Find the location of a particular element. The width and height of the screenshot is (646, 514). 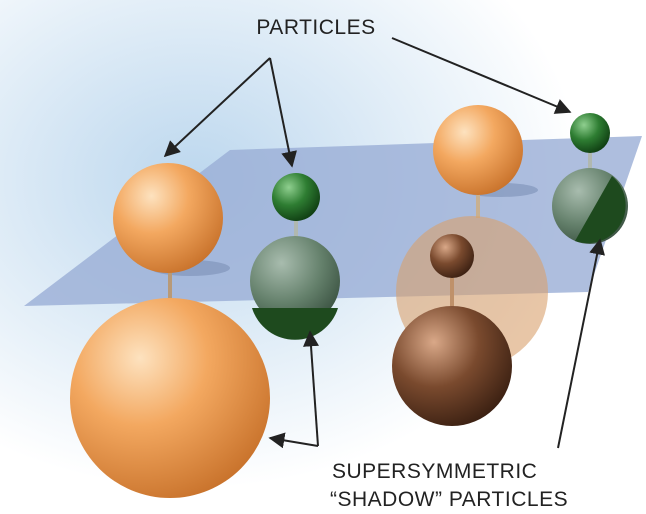

shadow-particle-part is located at coordinates (600, 210).